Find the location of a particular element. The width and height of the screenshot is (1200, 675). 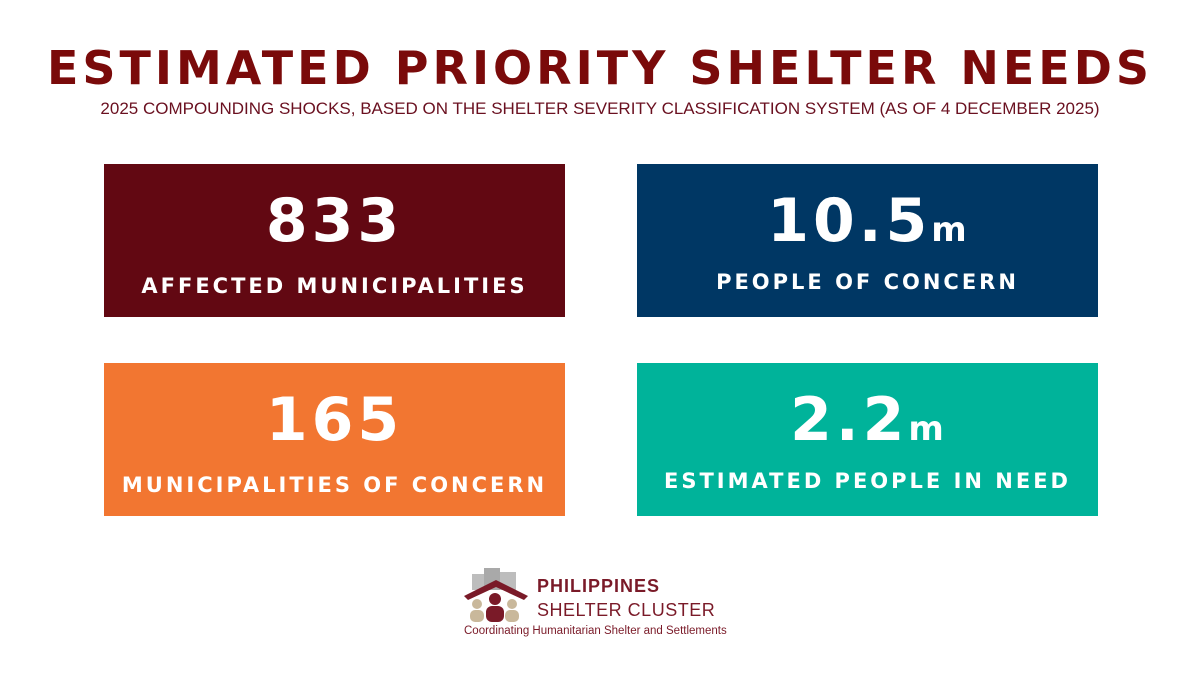

stat-value: 165 is located at coordinates (334, 420).